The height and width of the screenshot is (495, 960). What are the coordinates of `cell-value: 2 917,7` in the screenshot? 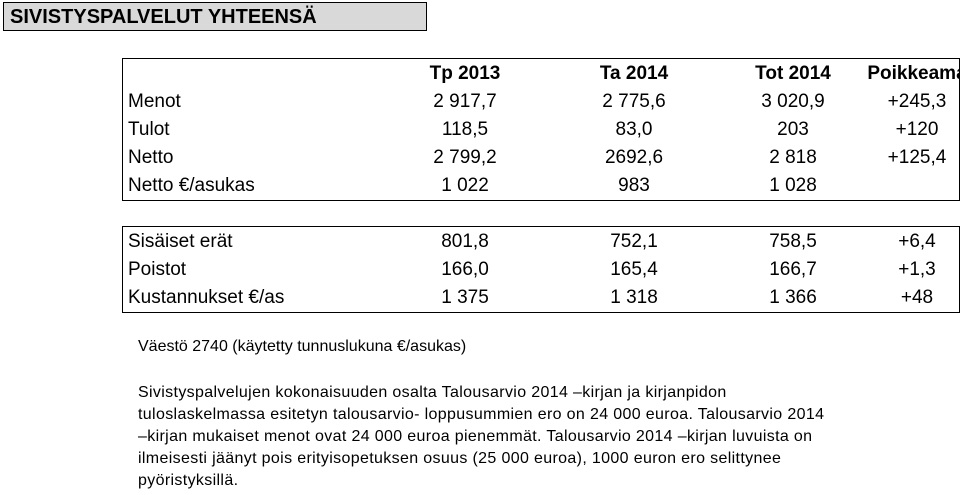 It's located at (465, 101).